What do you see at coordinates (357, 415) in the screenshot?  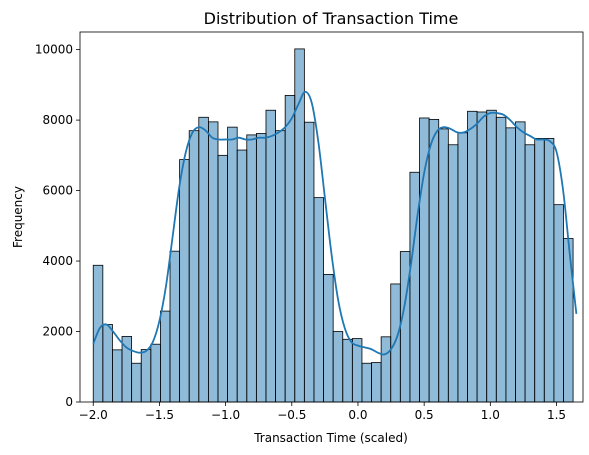 I see `x-tick-label: 0.0` at bounding box center [357, 415].